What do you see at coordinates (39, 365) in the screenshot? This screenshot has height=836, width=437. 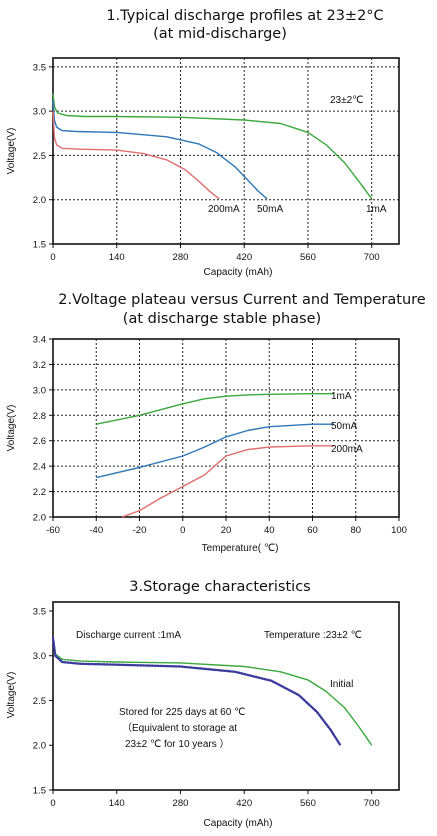 I see `chart-2-y-tick-label: 3.2` at bounding box center [39, 365].